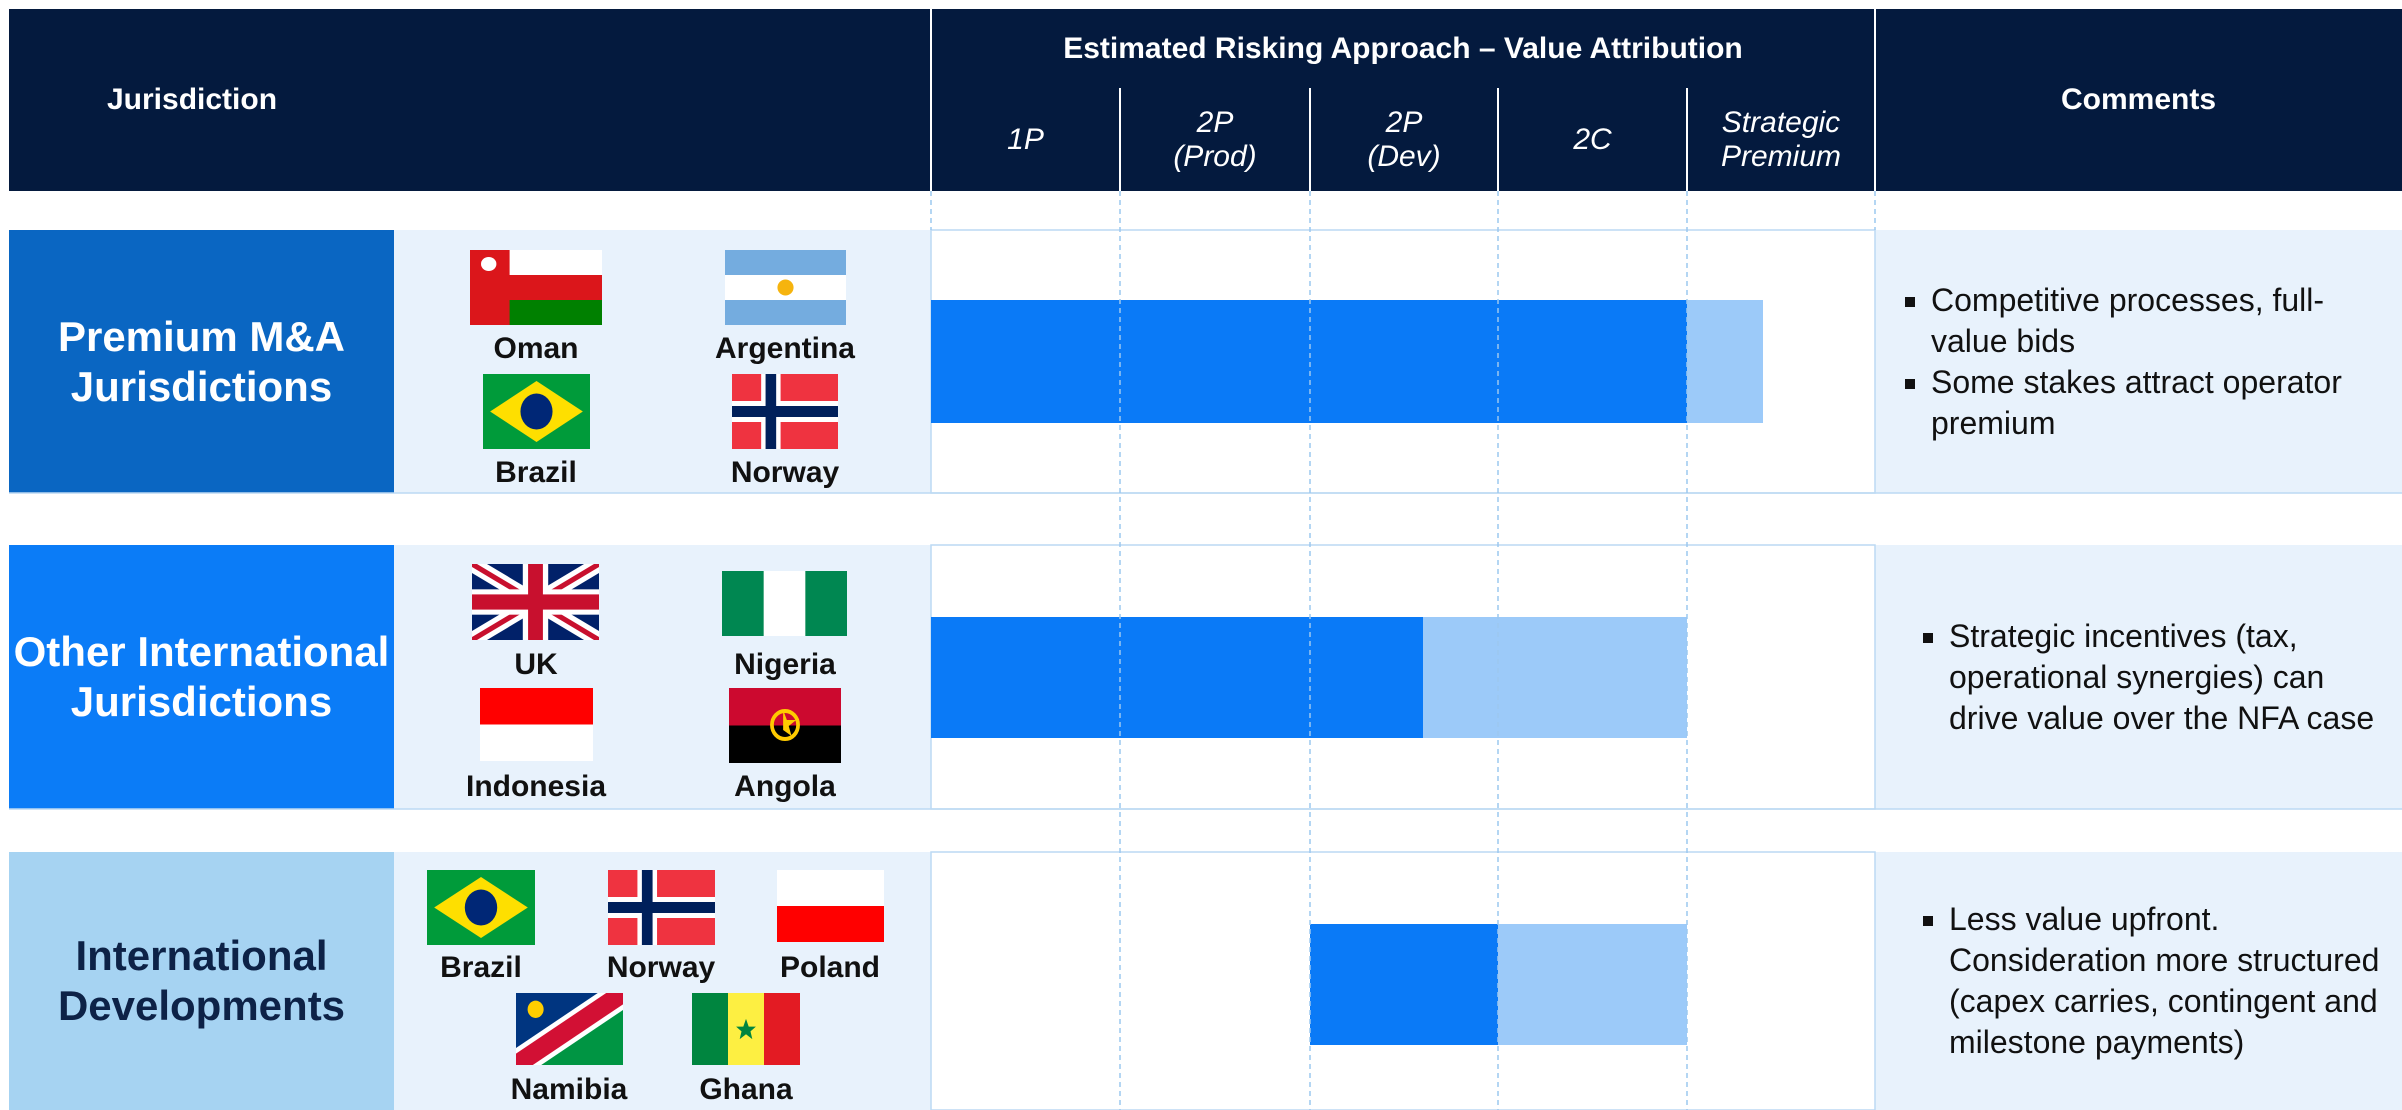 This screenshot has height=1110, width=2402. Describe the element at coordinates (569, 1089) in the screenshot. I see `country-label: Namibia` at that location.